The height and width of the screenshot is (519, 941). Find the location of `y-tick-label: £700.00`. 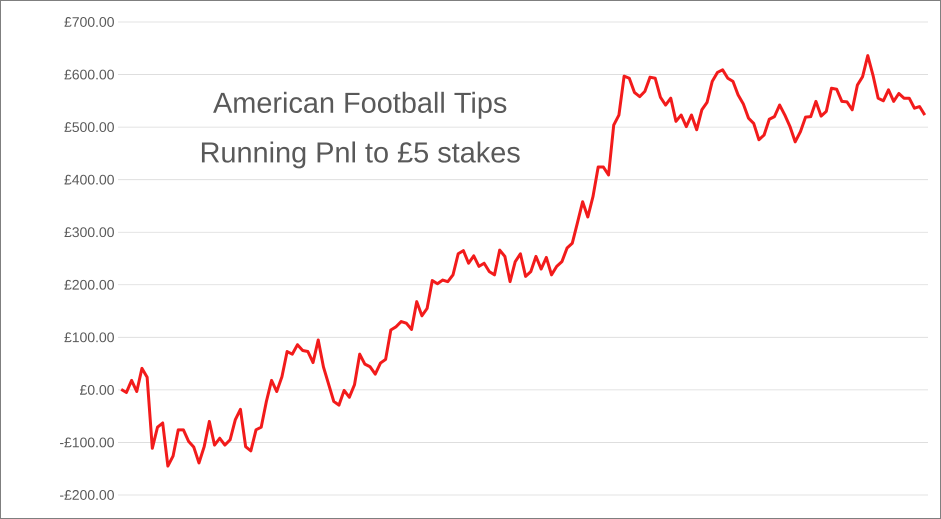

y-tick-label: £700.00 is located at coordinates (89, 22).